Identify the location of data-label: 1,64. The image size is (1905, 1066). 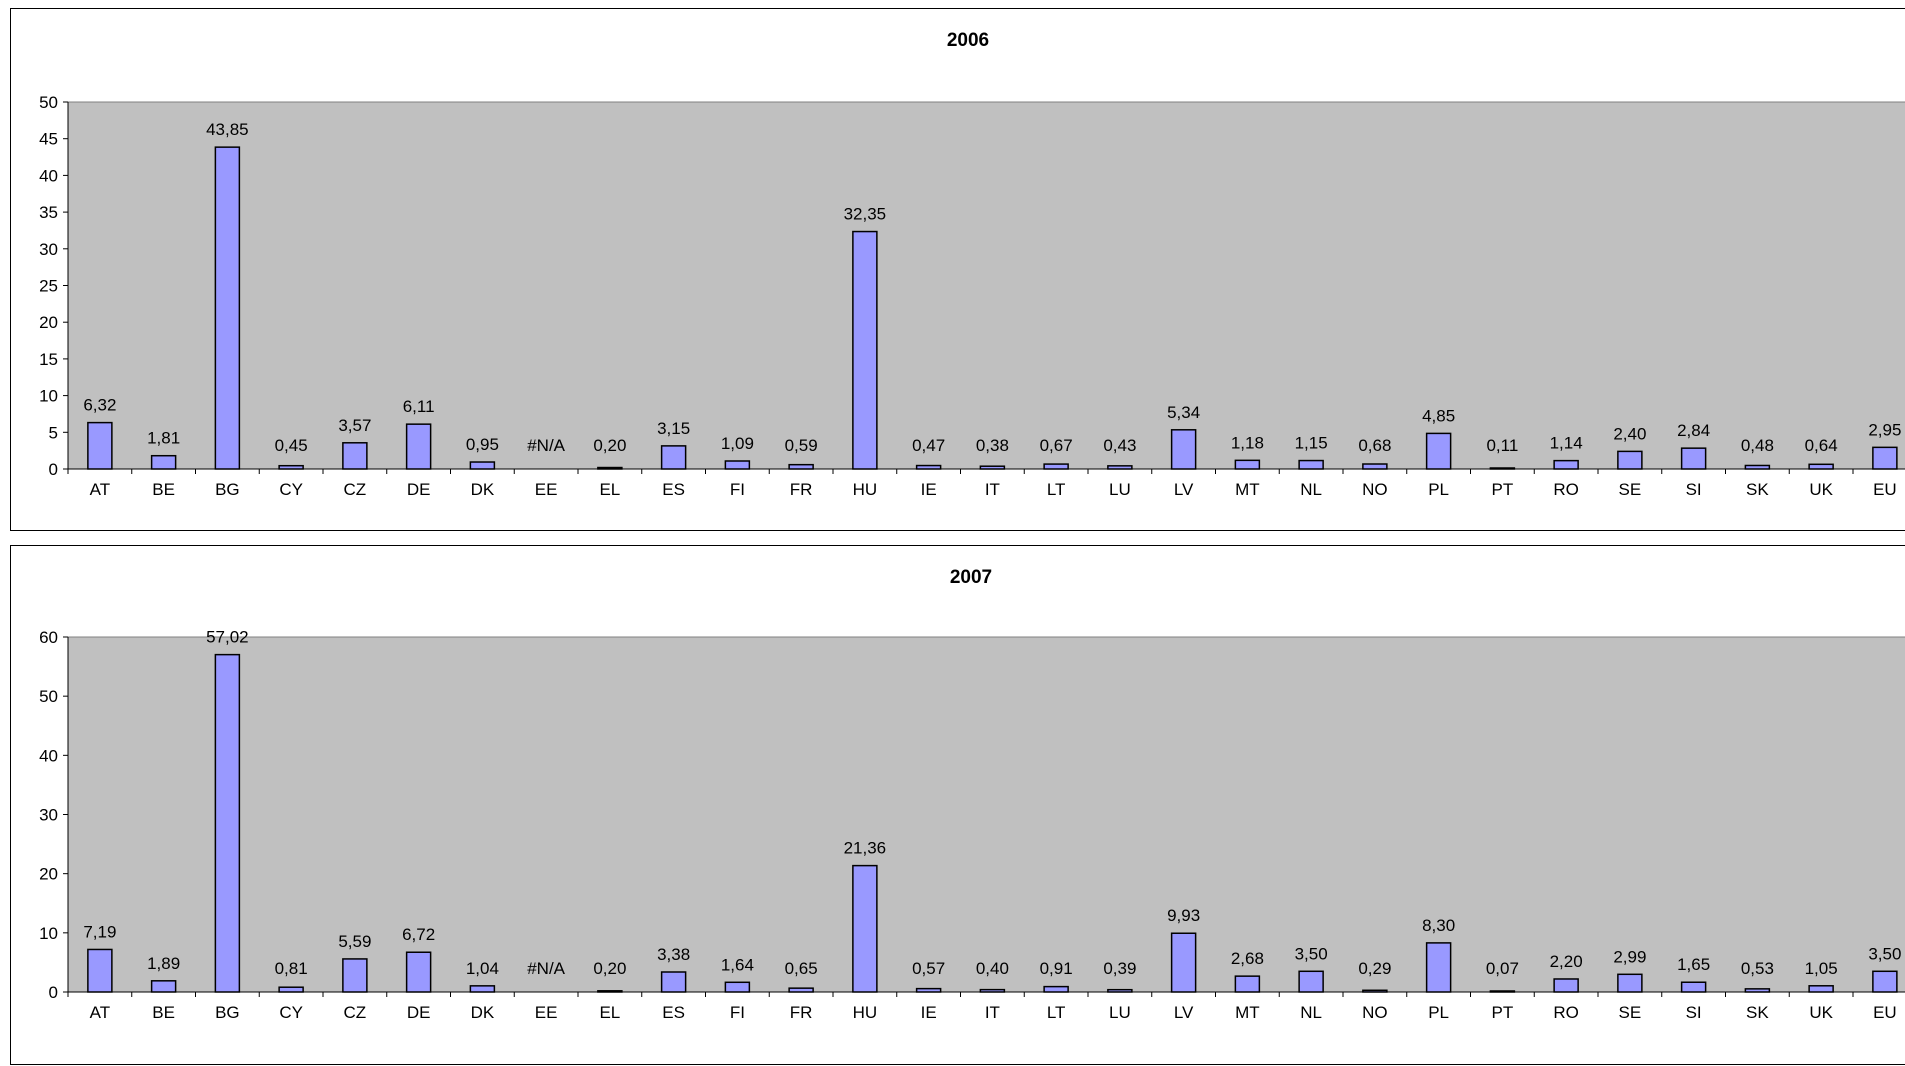
(737, 964).